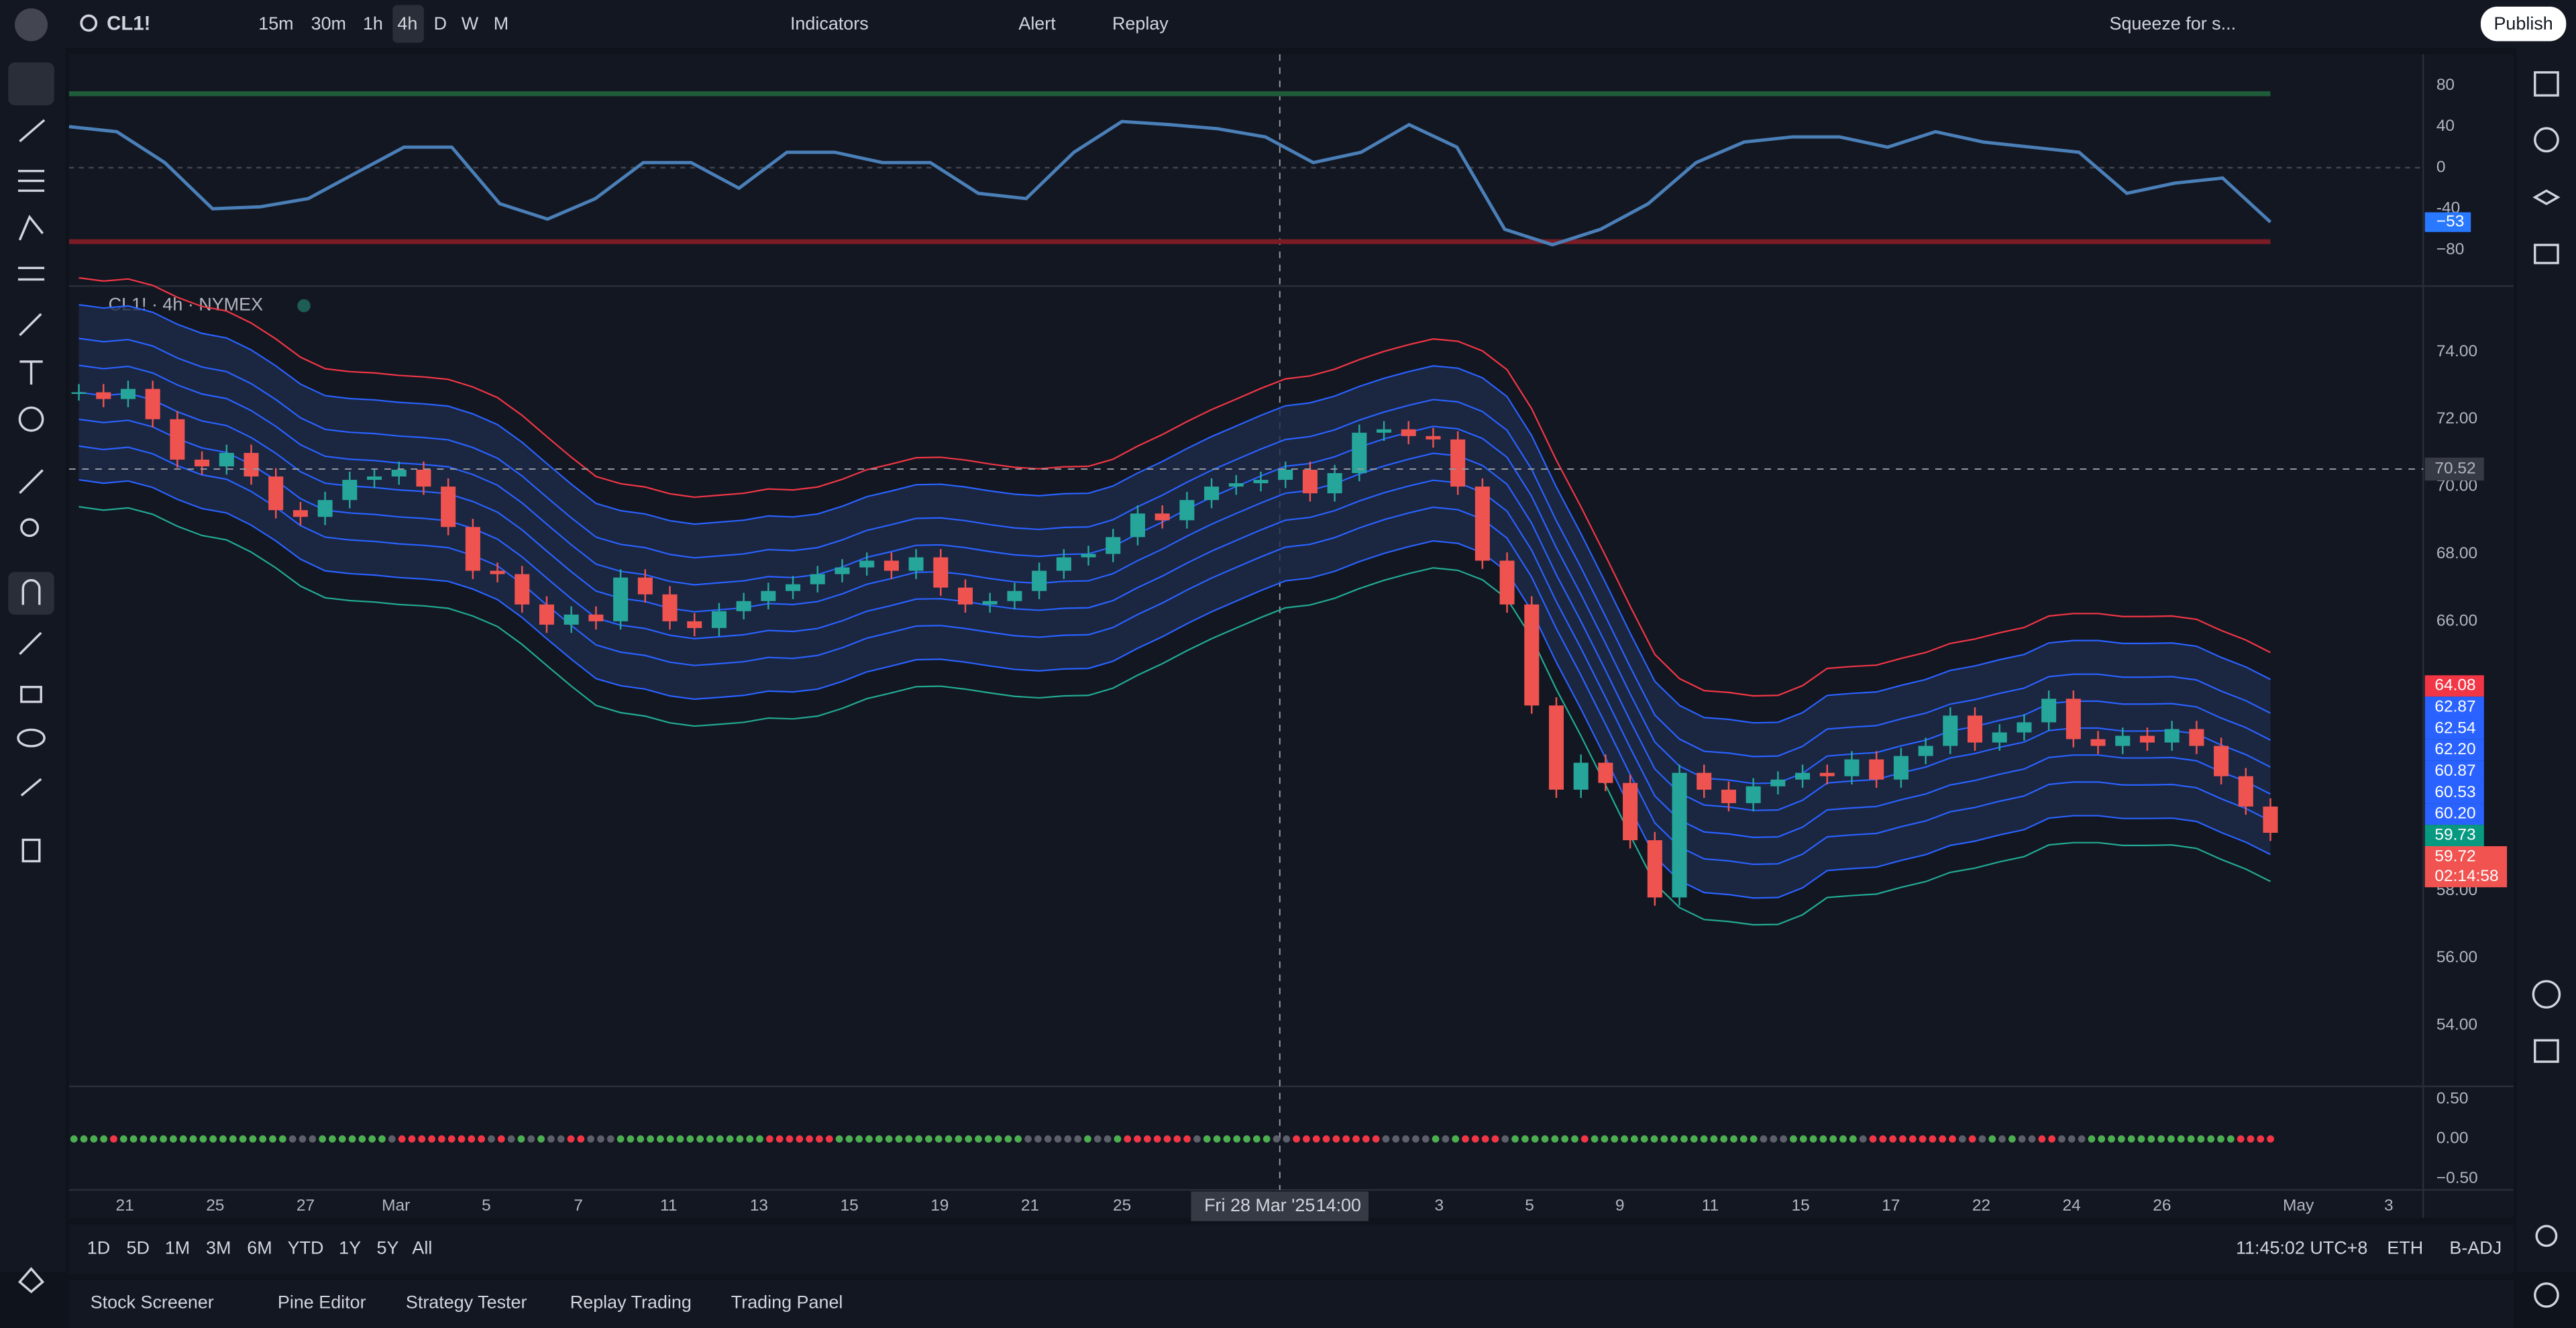 The height and width of the screenshot is (1328, 2576). Describe the element at coordinates (387, 1247) in the screenshot. I see `range-button: 5Y` at that location.